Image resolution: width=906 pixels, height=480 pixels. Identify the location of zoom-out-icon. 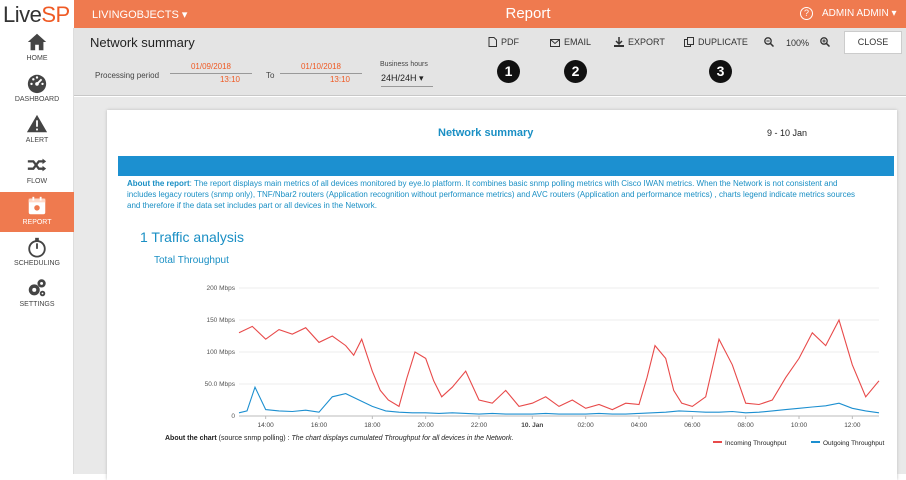
(769, 42).